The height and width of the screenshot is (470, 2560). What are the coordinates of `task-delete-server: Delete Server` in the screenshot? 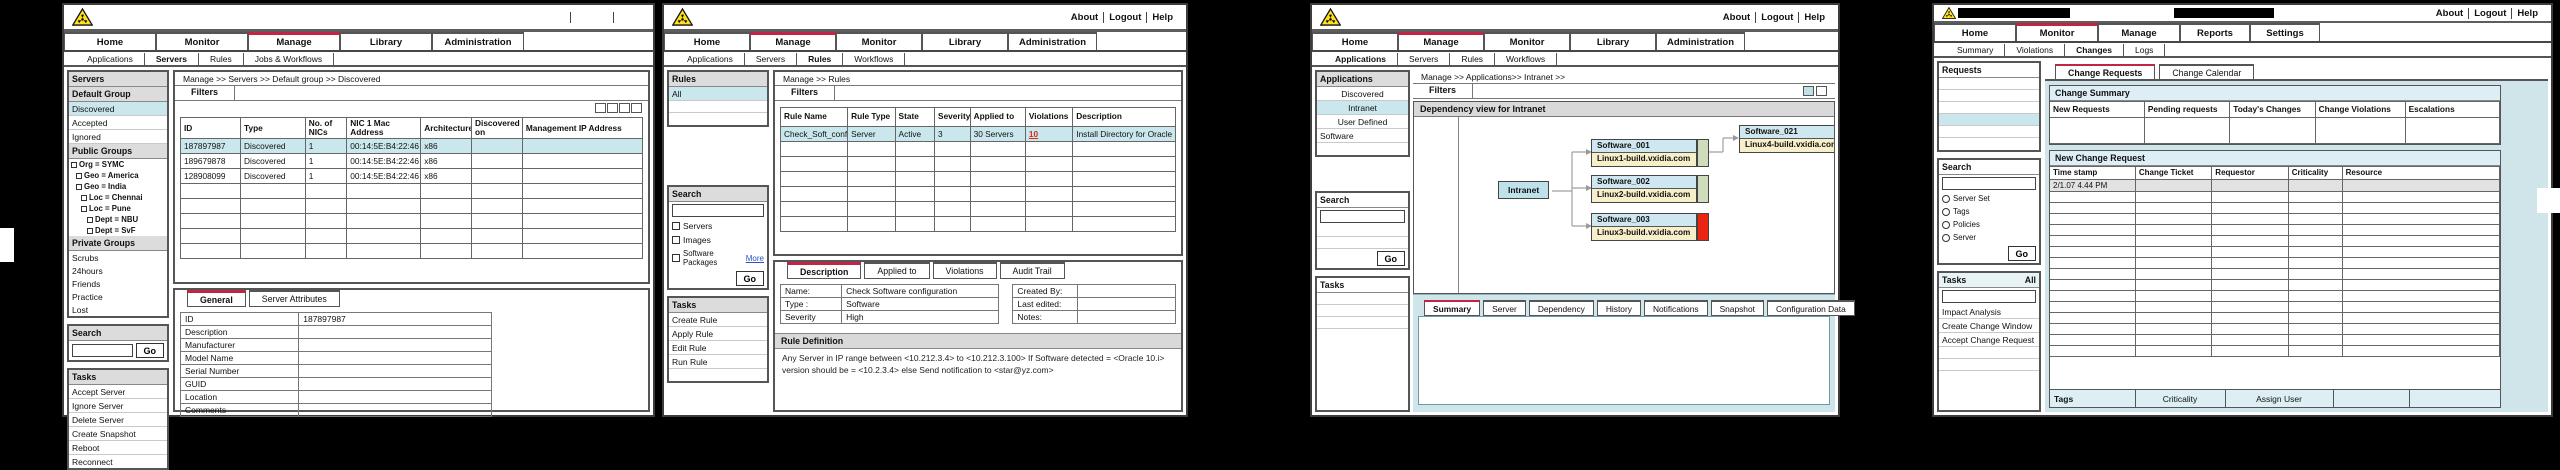 It's located at (118, 420).